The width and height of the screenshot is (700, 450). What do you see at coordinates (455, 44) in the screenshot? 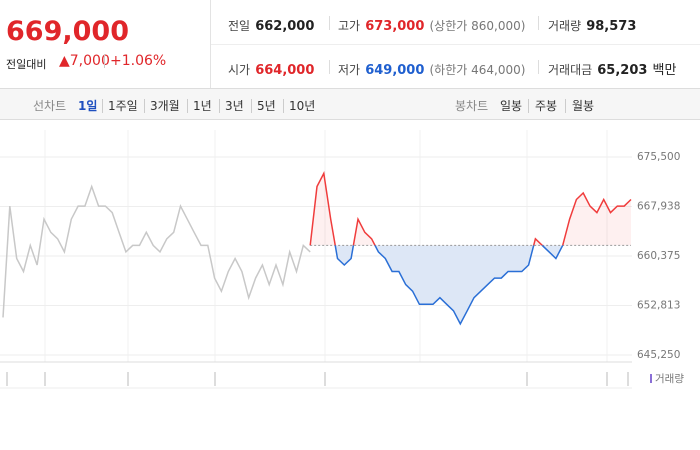
I see `row-divider` at bounding box center [455, 44].